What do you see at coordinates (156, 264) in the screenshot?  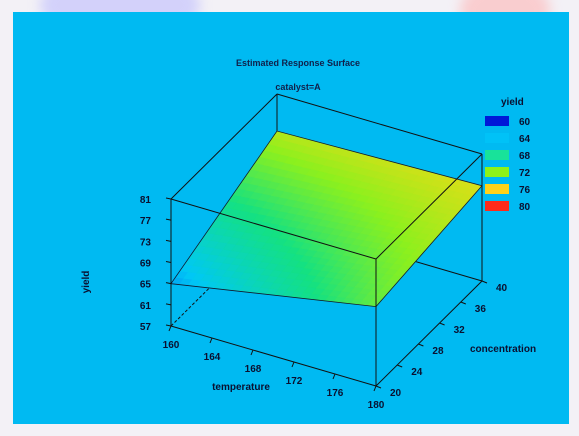 I see `yield-axis-ticks: 57 61 65 69 73 77 81` at bounding box center [156, 264].